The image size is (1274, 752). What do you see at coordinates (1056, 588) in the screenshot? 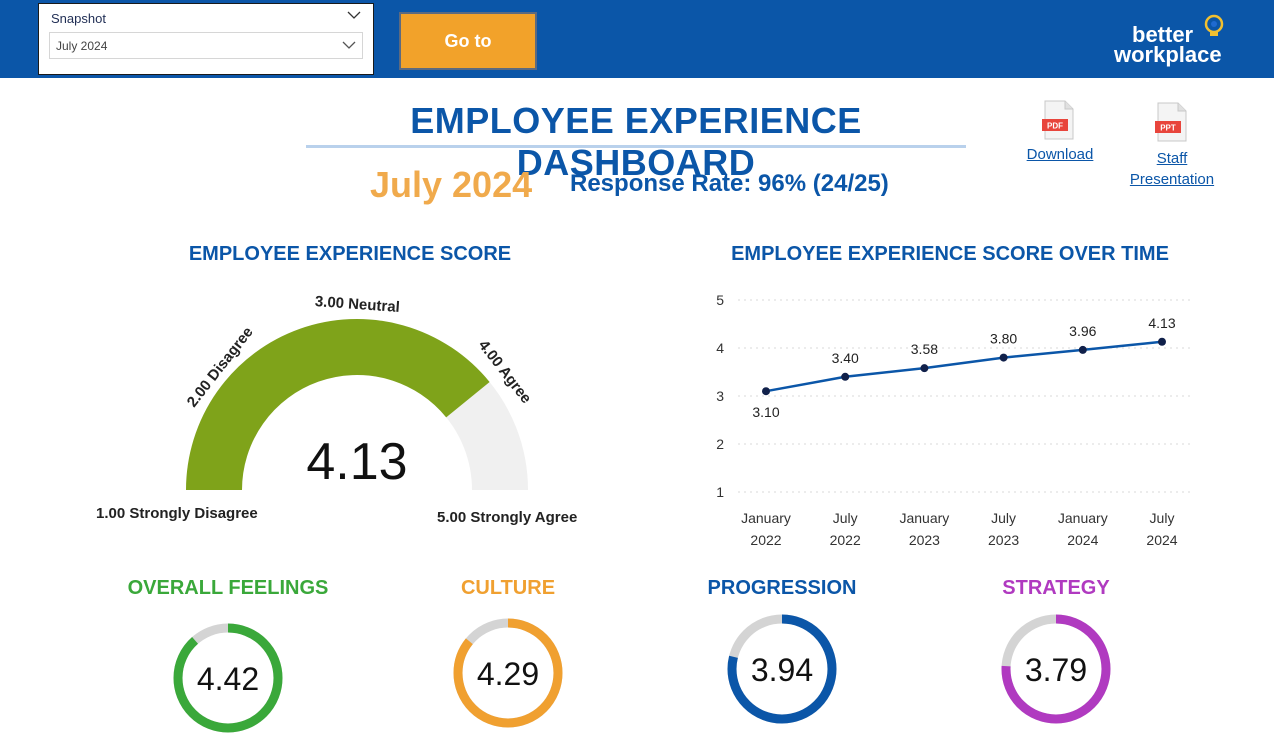
I see `category-title-strategy: STRATEGY` at bounding box center [1056, 588].